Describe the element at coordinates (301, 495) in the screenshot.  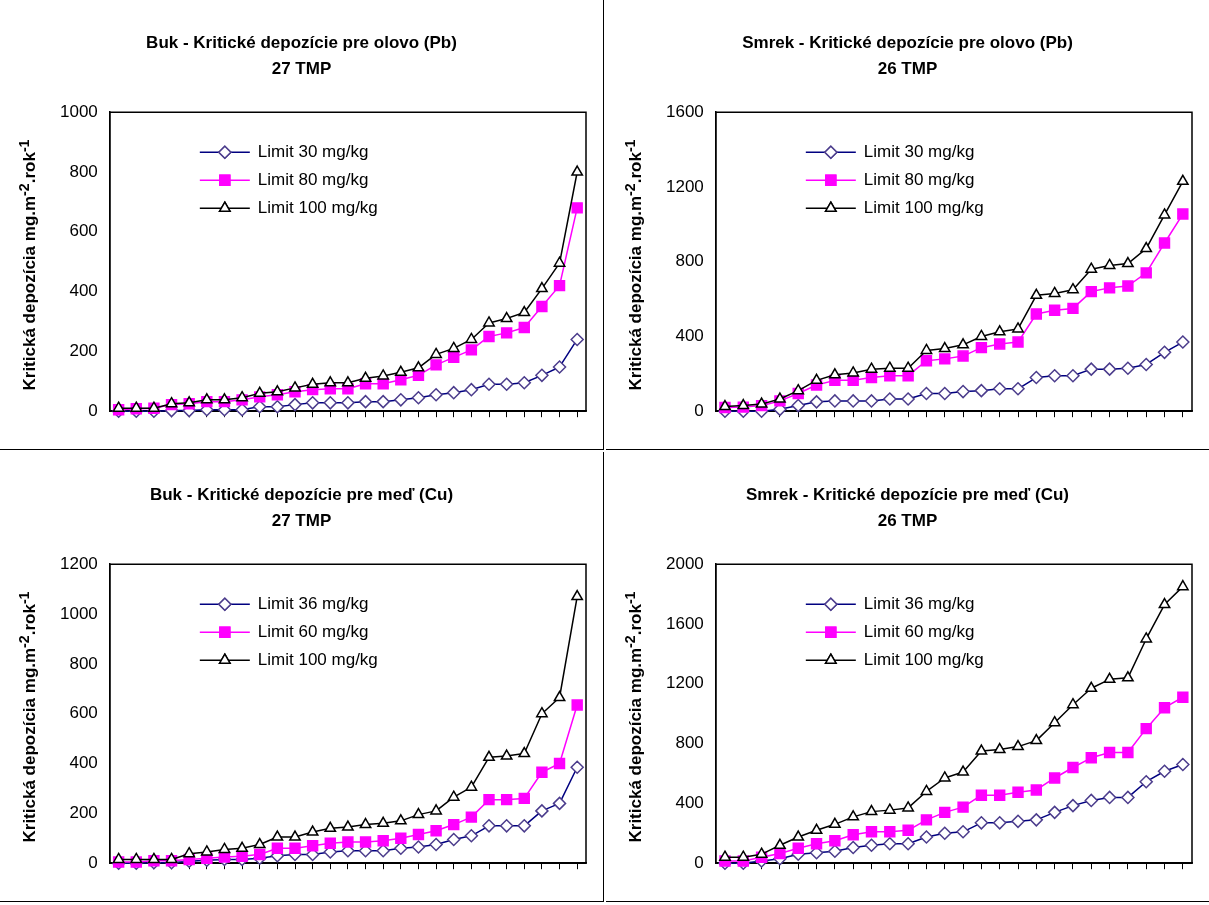
I see `chart-title: Buk - Kritické depozície pre meď (Cu)` at that location.